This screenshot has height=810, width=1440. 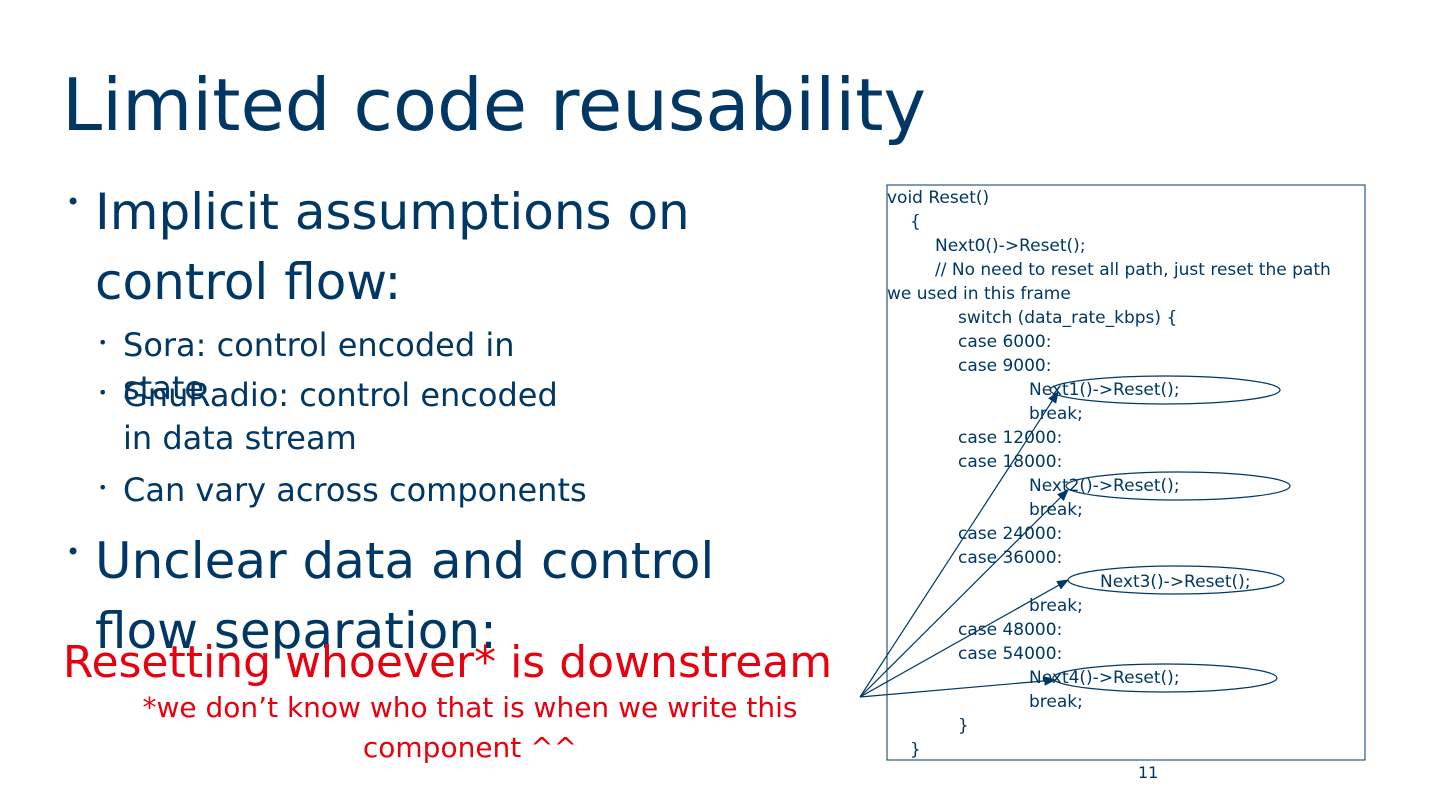 What do you see at coordinates (392, 247) in the screenshot?
I see `bullet: Implicit assumptions on control flow:` at bounding box center [392, 247].